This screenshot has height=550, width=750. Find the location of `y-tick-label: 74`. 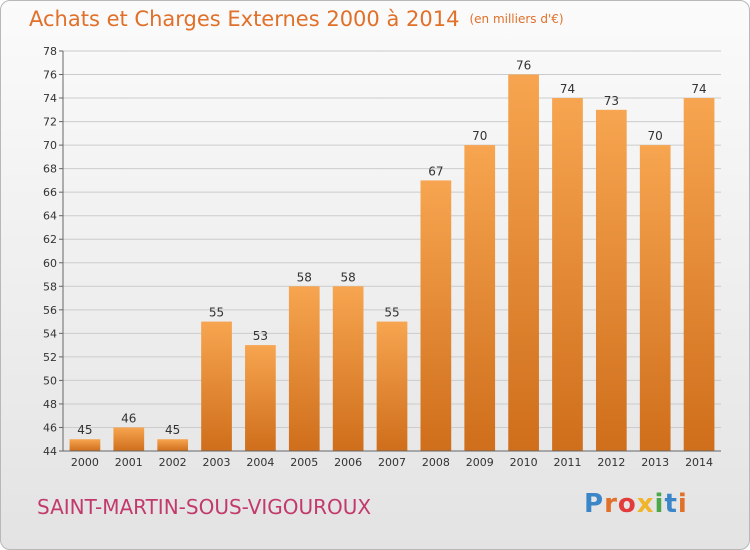

y-tick-label: 74 is located at coordinates (50, 98).